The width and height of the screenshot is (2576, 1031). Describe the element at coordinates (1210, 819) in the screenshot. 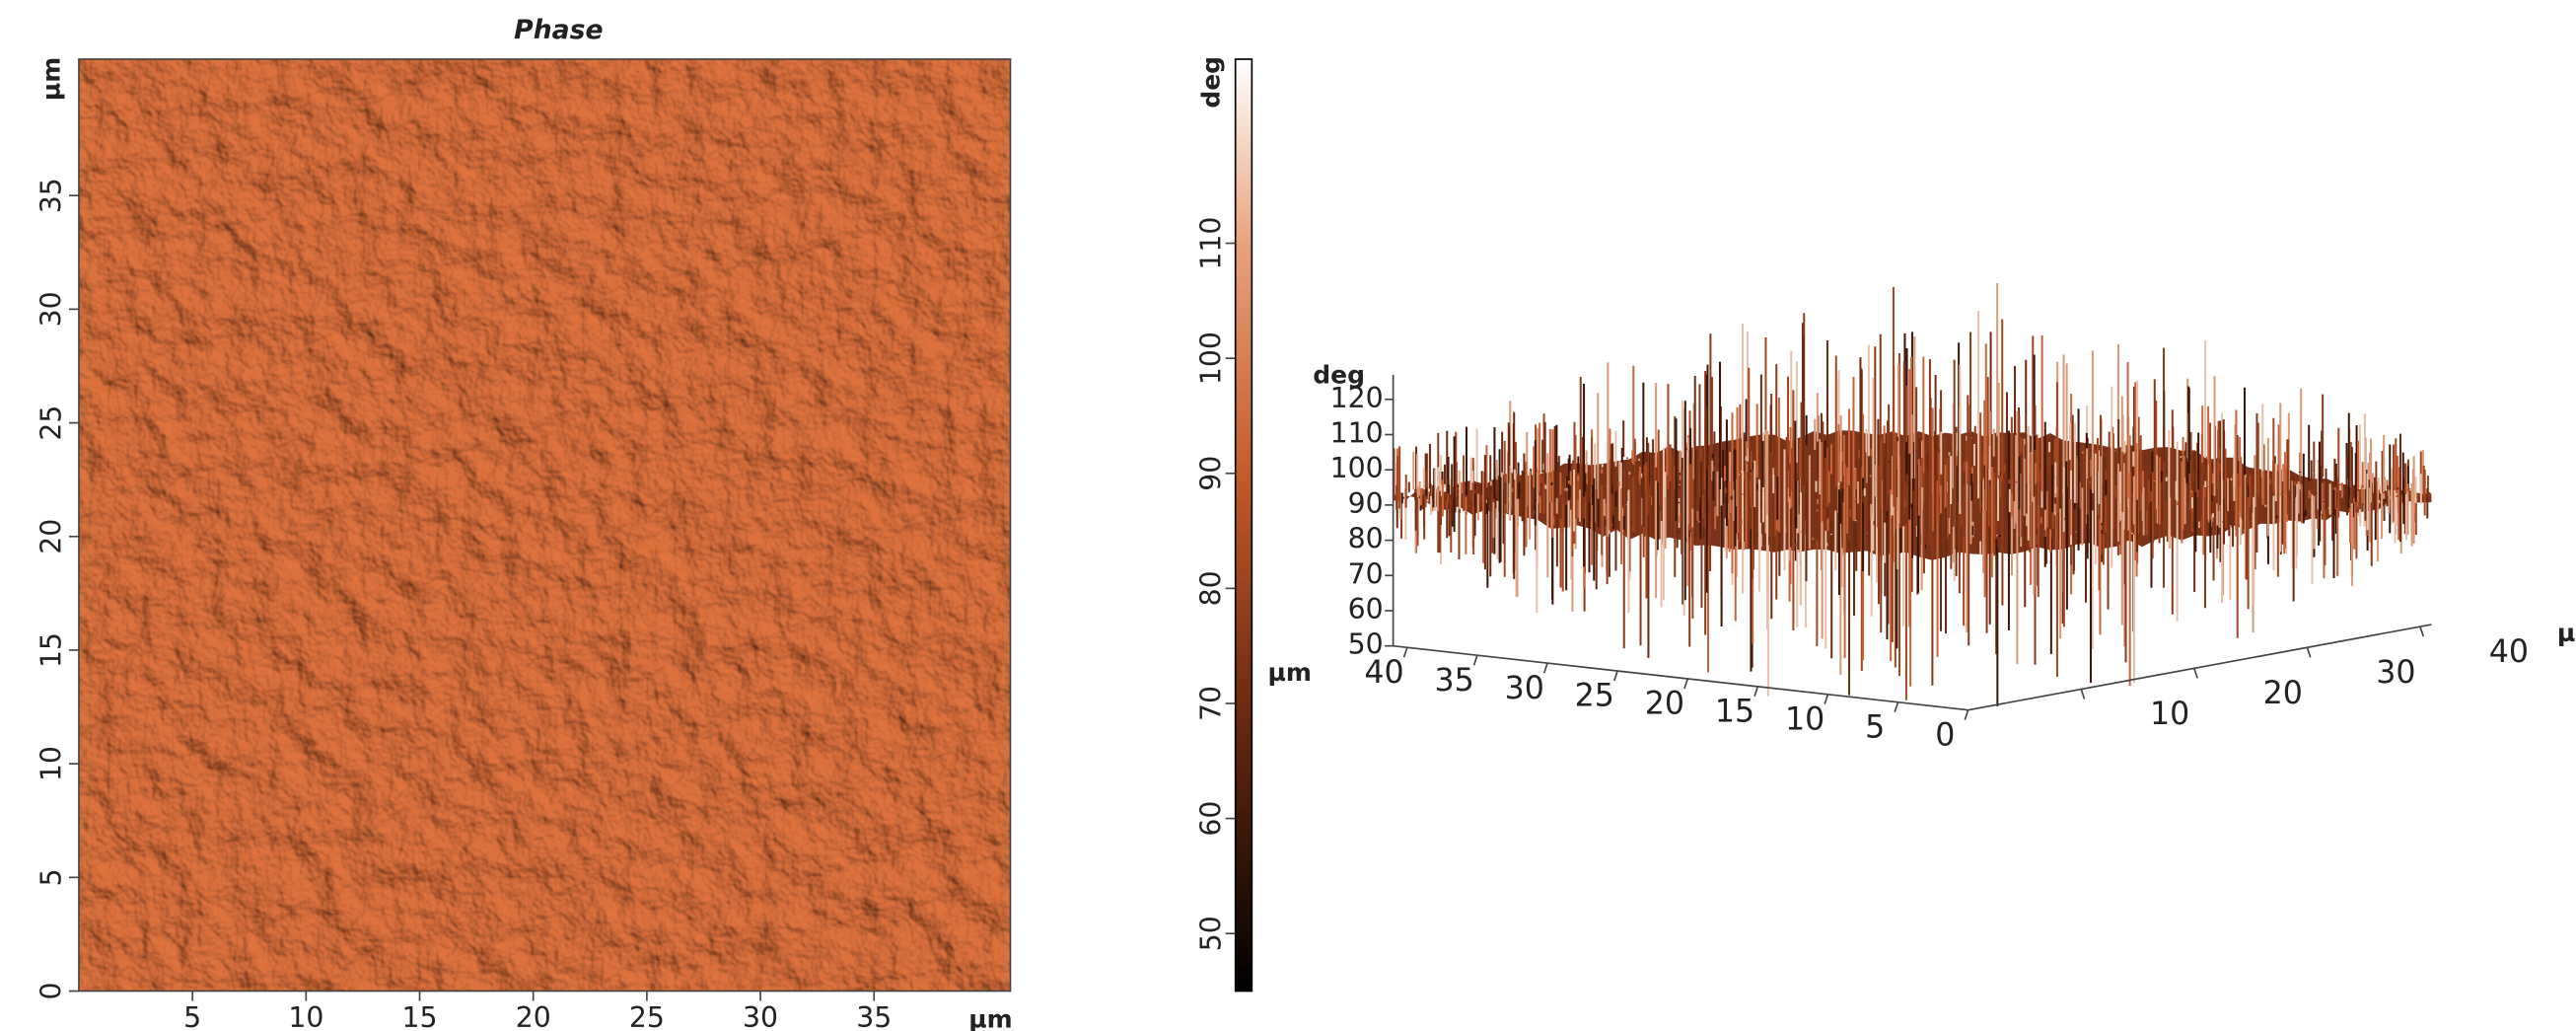

I see `colorbar-tick-label: 60` at that location.